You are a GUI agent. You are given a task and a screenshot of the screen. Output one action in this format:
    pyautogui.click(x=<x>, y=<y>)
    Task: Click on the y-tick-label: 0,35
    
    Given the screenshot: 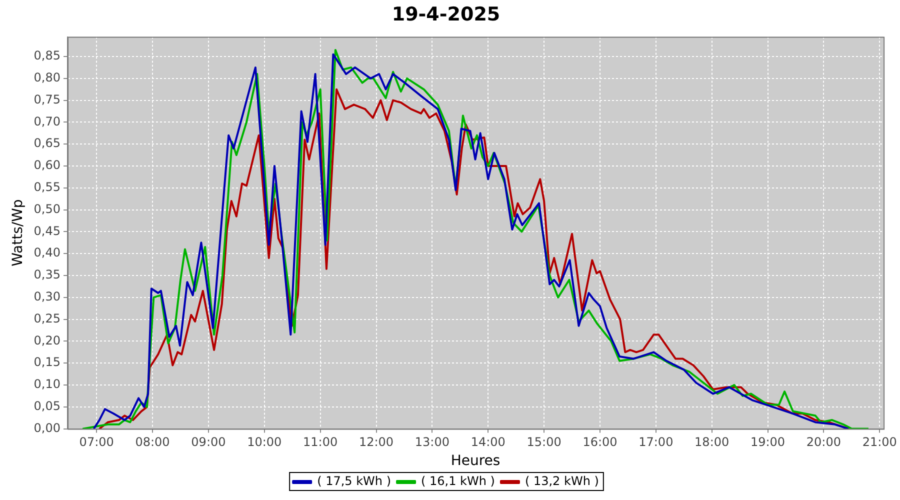 What is the action you would take?
    pyautogui.click(x=47, y=275)
    